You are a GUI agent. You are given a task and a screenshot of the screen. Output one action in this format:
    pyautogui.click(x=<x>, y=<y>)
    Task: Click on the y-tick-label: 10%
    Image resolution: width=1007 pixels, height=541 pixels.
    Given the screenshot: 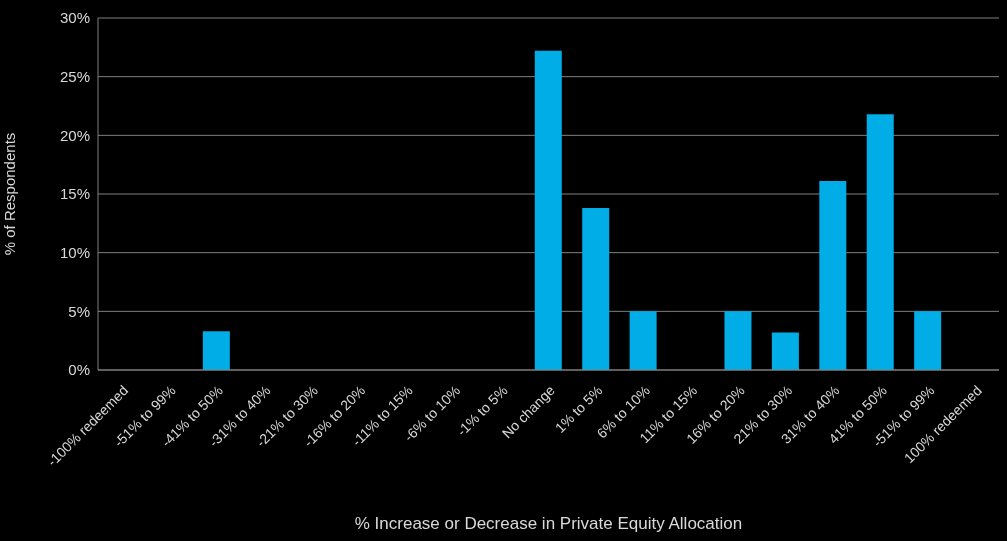 What is the action you would take?
    pyautogui.click(x=74, y=252)
    